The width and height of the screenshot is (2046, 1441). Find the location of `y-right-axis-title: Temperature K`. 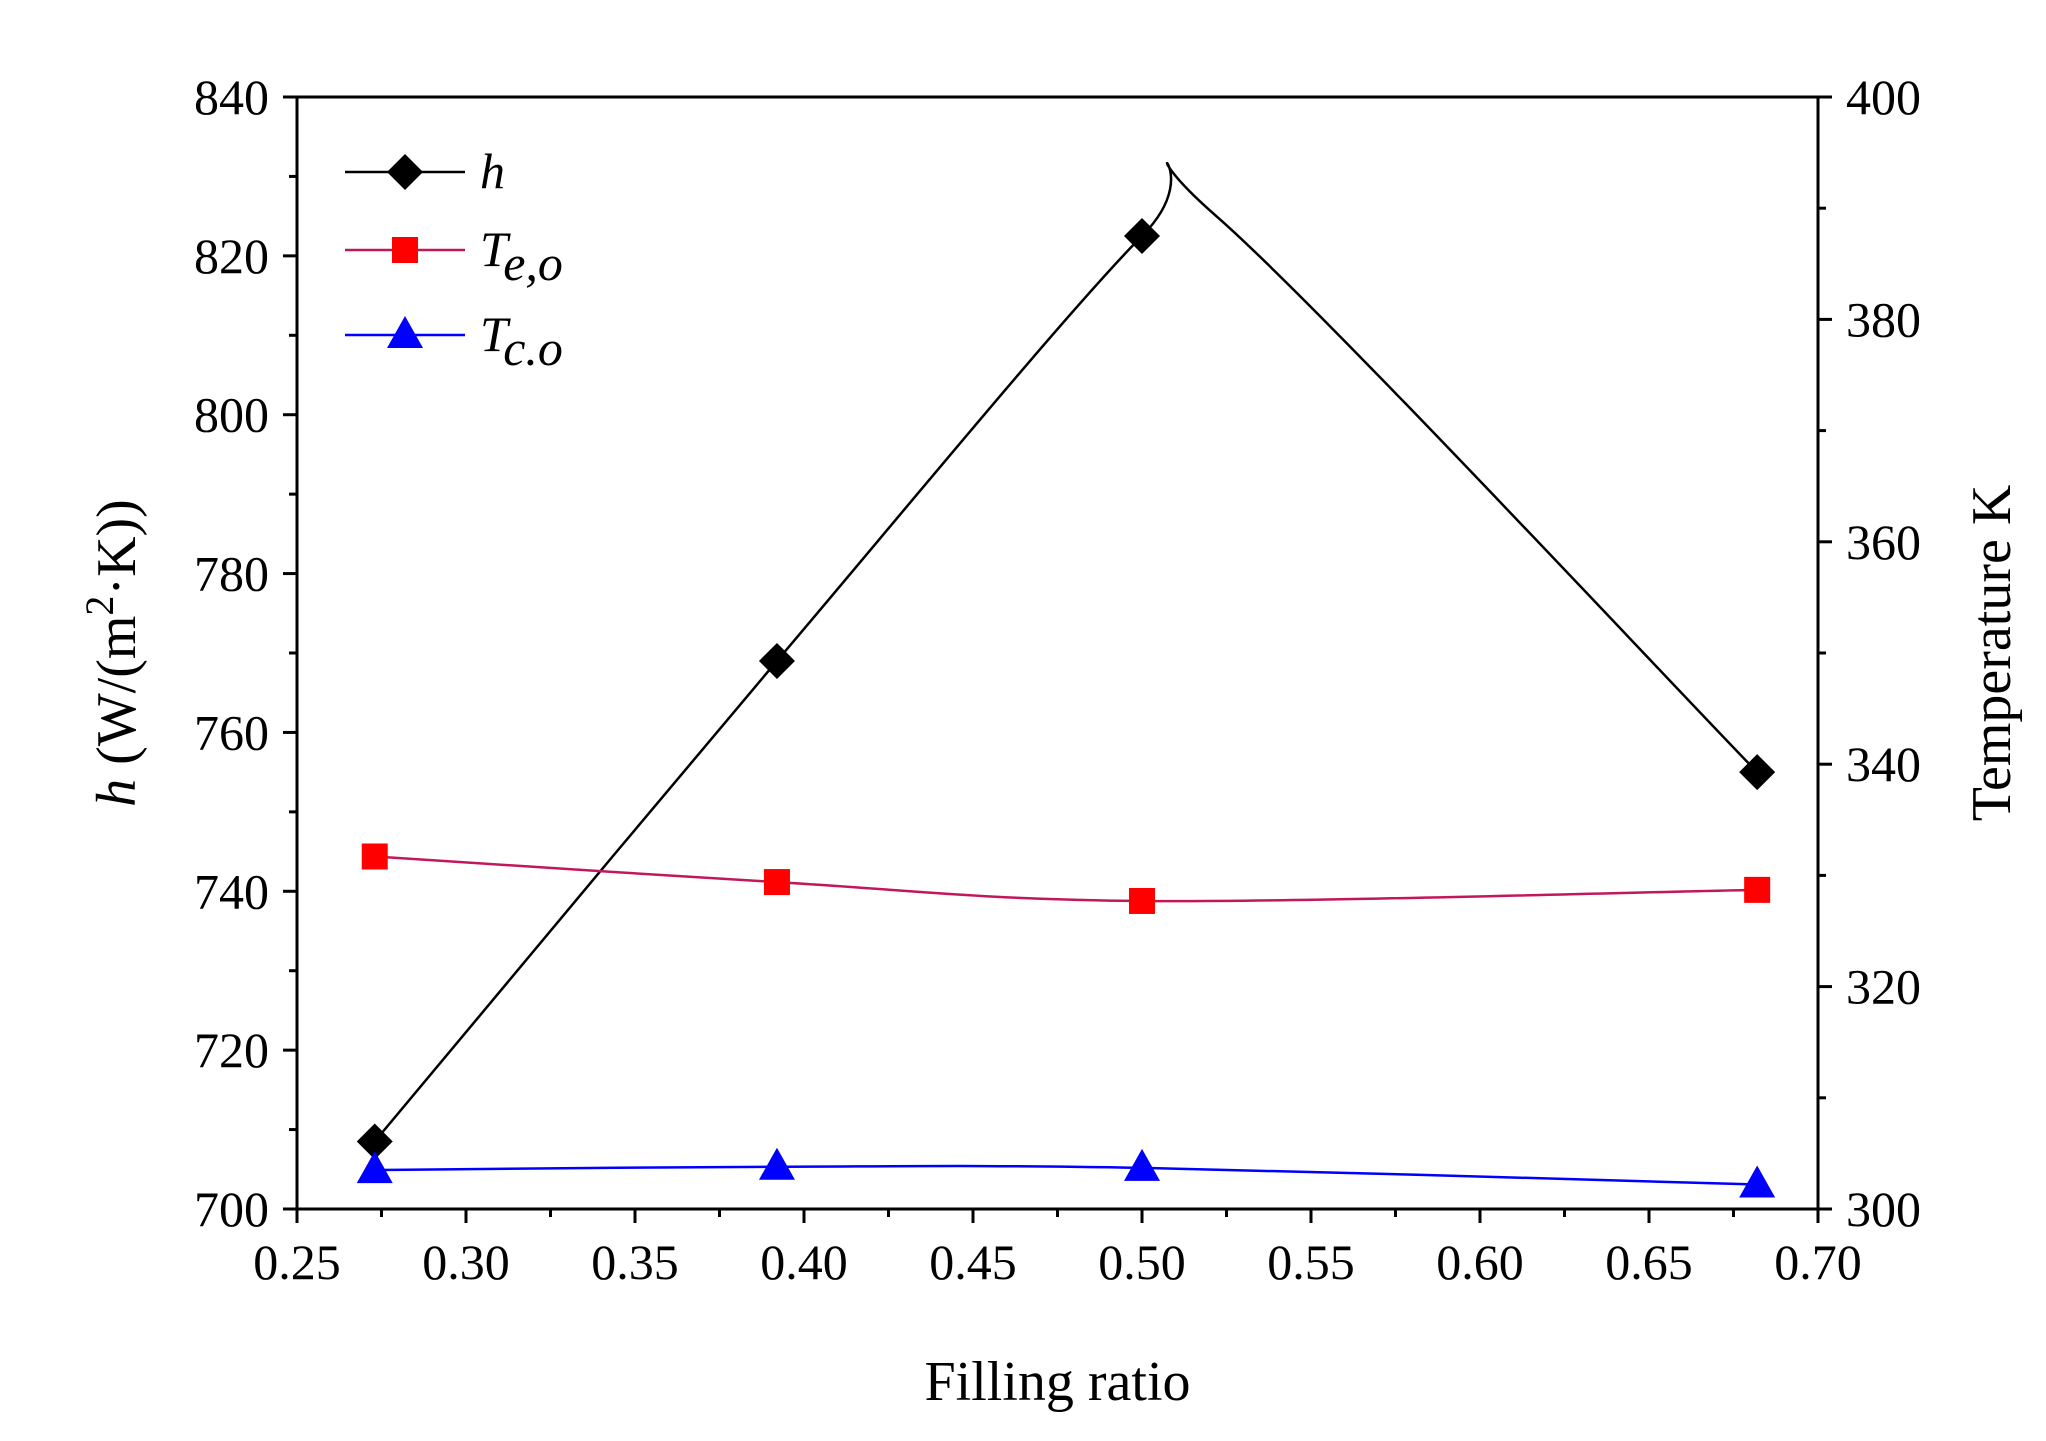

y-right-axis-title: Temperature K is located at coordinates (1992, 653).